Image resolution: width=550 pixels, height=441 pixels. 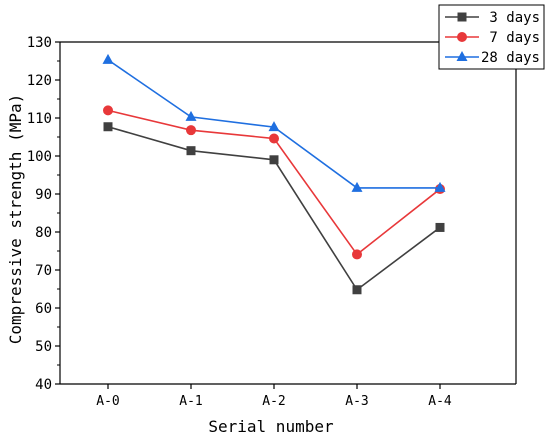 I want to click on y-tick-label: 130, so click(x=39, y=43).